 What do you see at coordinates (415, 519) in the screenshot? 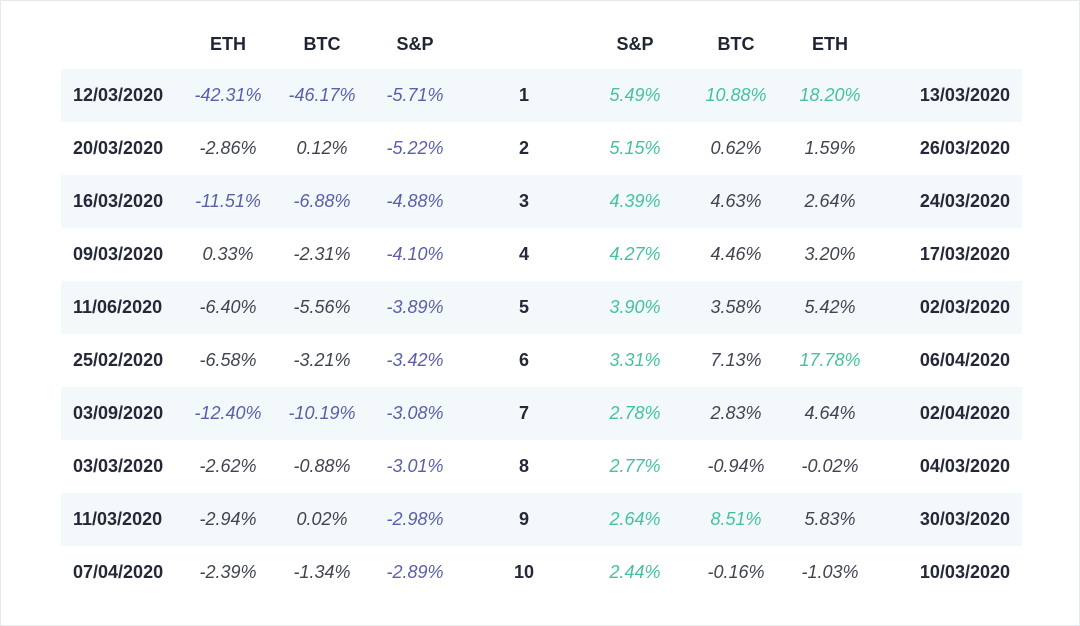
I see `left-sp-cell: -2.98%` at bounding box center [415, 519].